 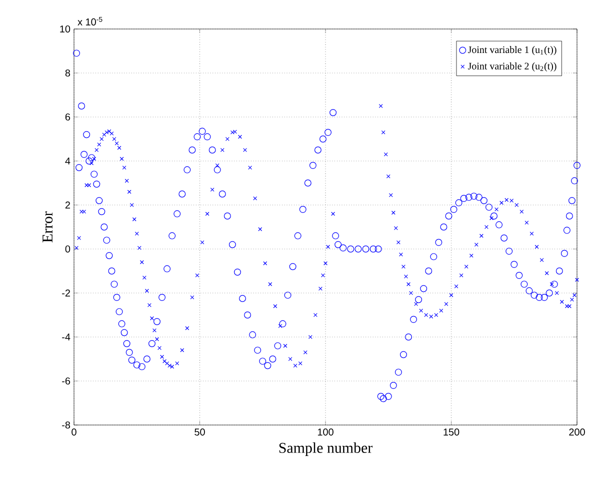 What do you see at coordinates (47, 226) in the screenshot?
I see `y-axis-title: Error` at bounding box center [47, 226].